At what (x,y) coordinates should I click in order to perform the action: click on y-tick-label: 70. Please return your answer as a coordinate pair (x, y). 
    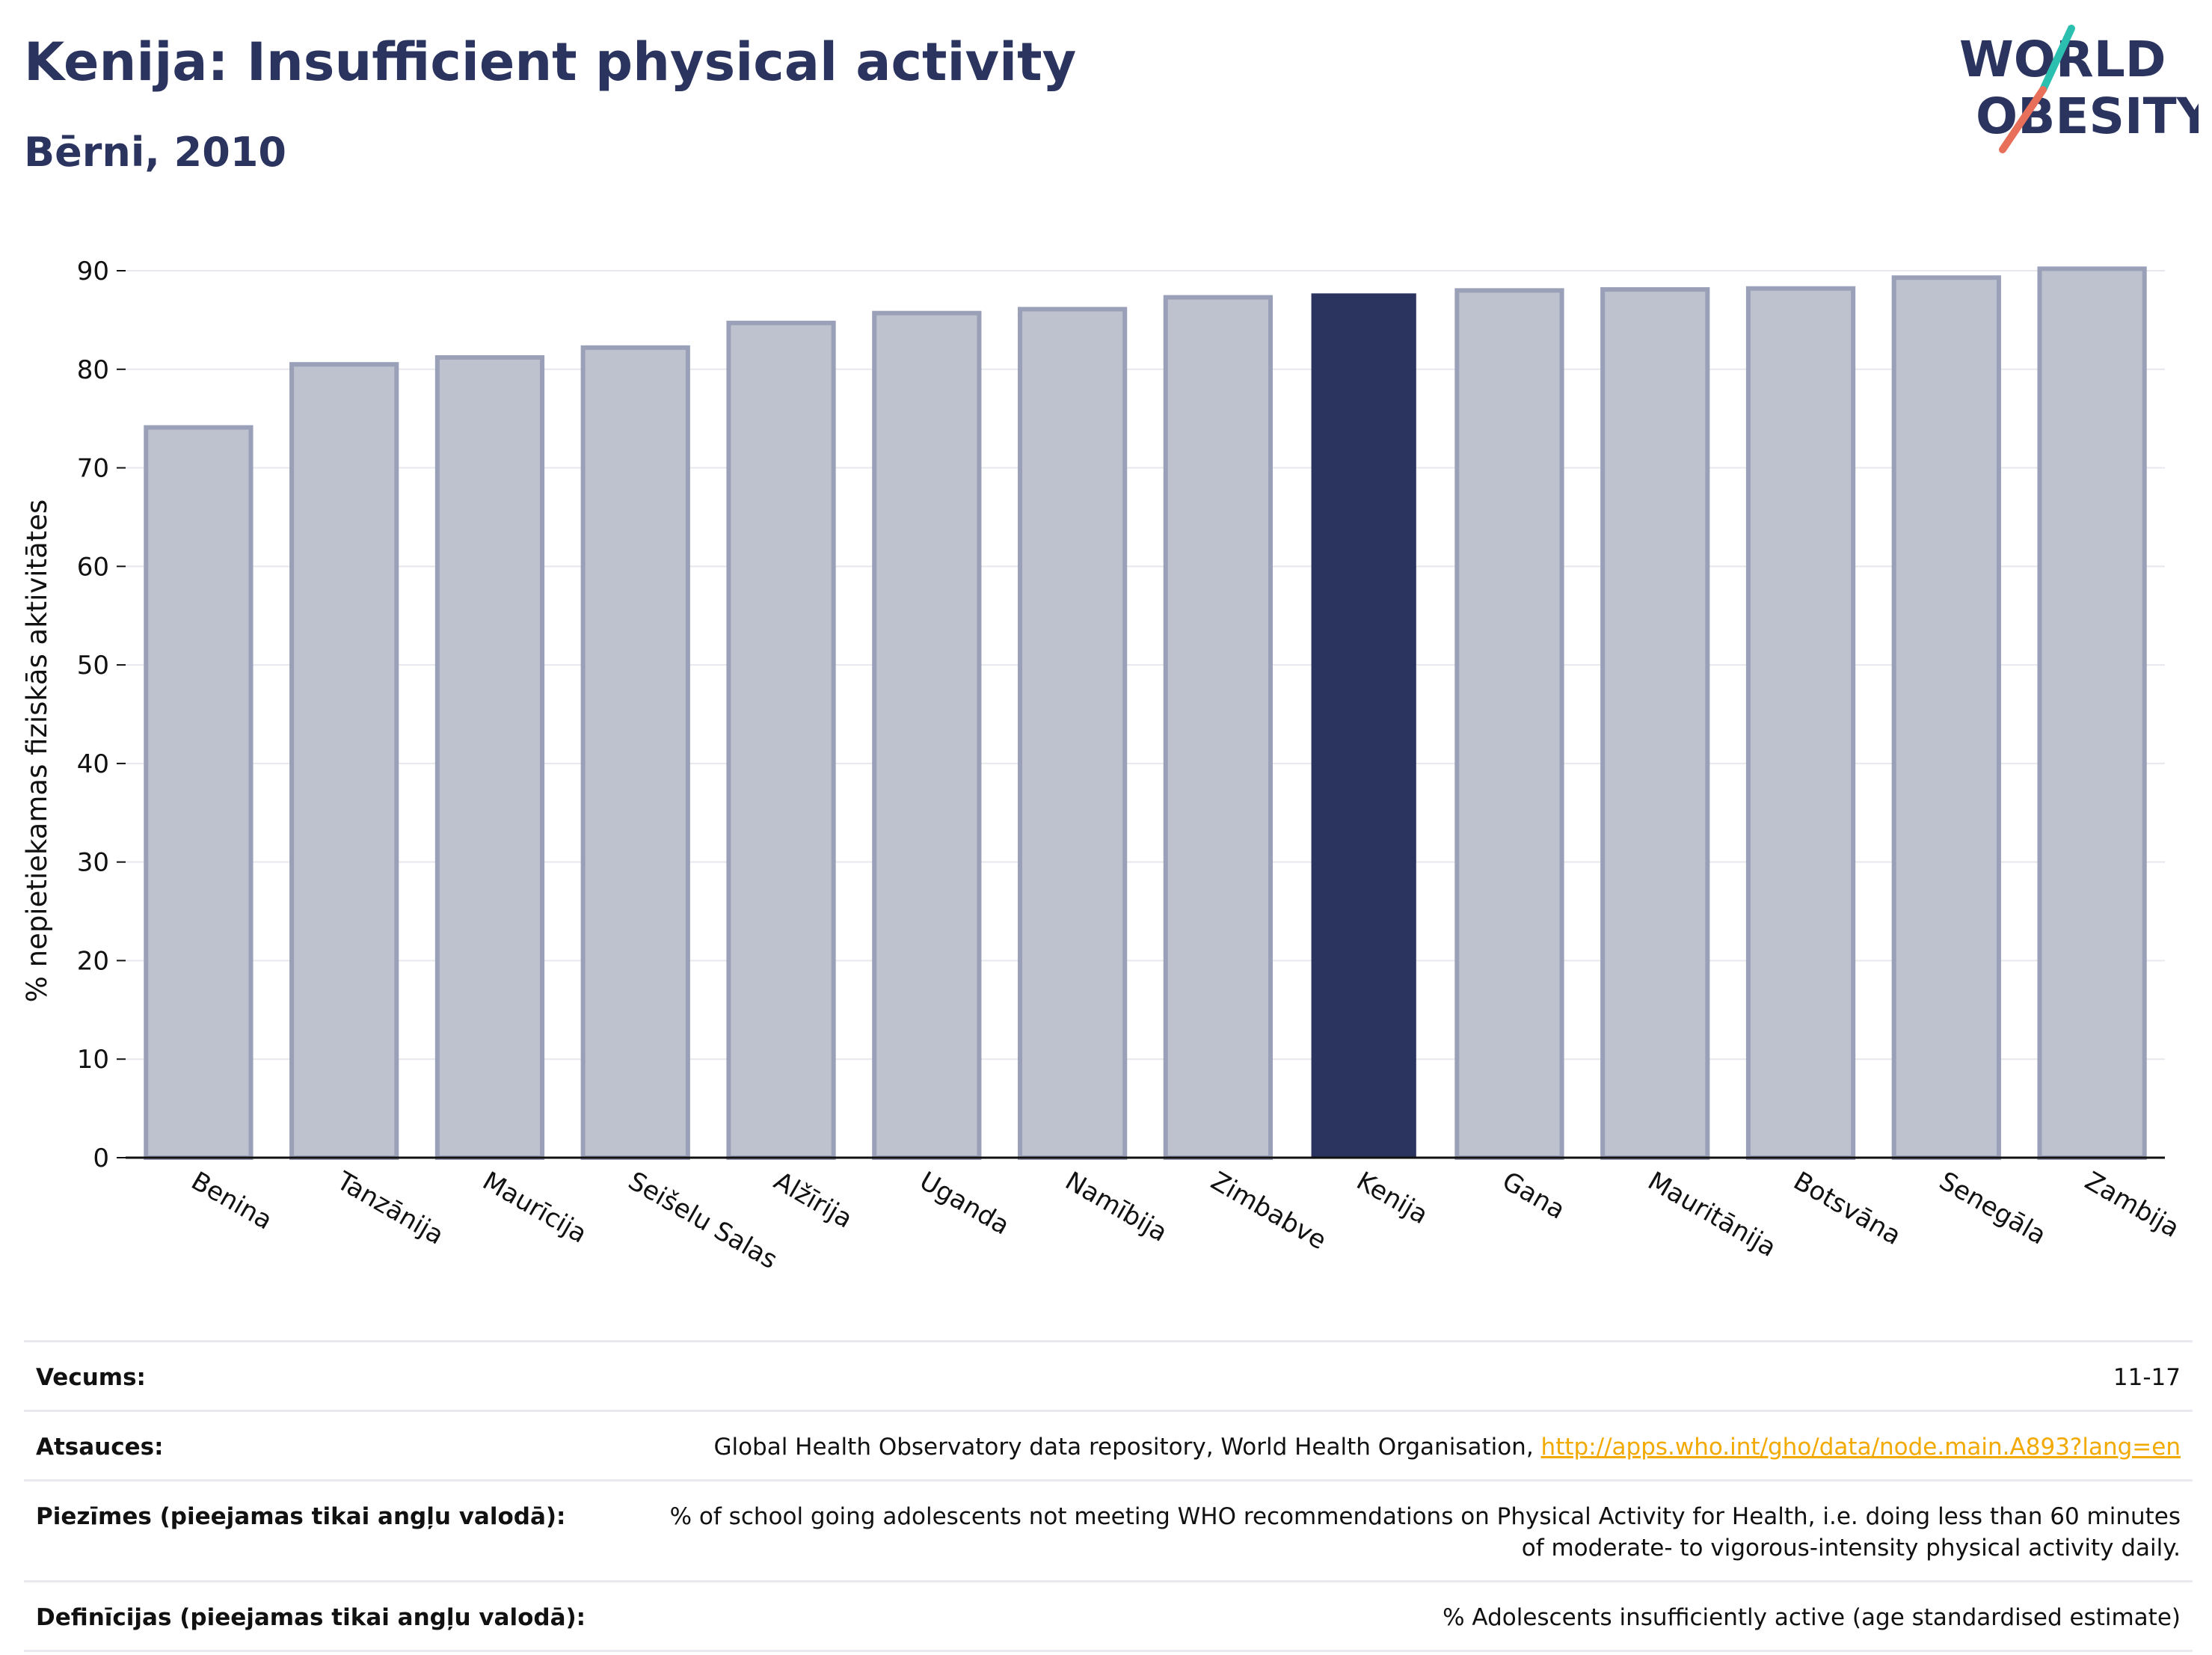
    Looking at the image, I should click on (93, 469).